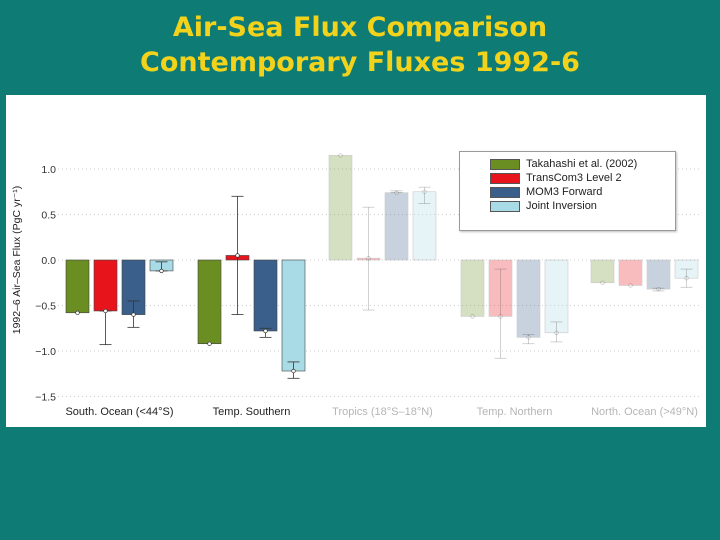 This screenshot has width=720, height=540. What do you see at coordinates (360, 62) in the screenshot?
I see `slide-title-line-2: Contemporary Fluxes 1992-6` at bounding box center [360, 62].